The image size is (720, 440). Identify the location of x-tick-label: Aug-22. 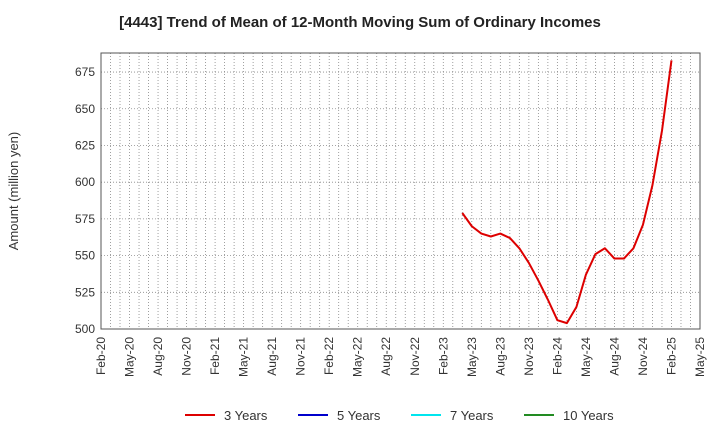
(386, 356).